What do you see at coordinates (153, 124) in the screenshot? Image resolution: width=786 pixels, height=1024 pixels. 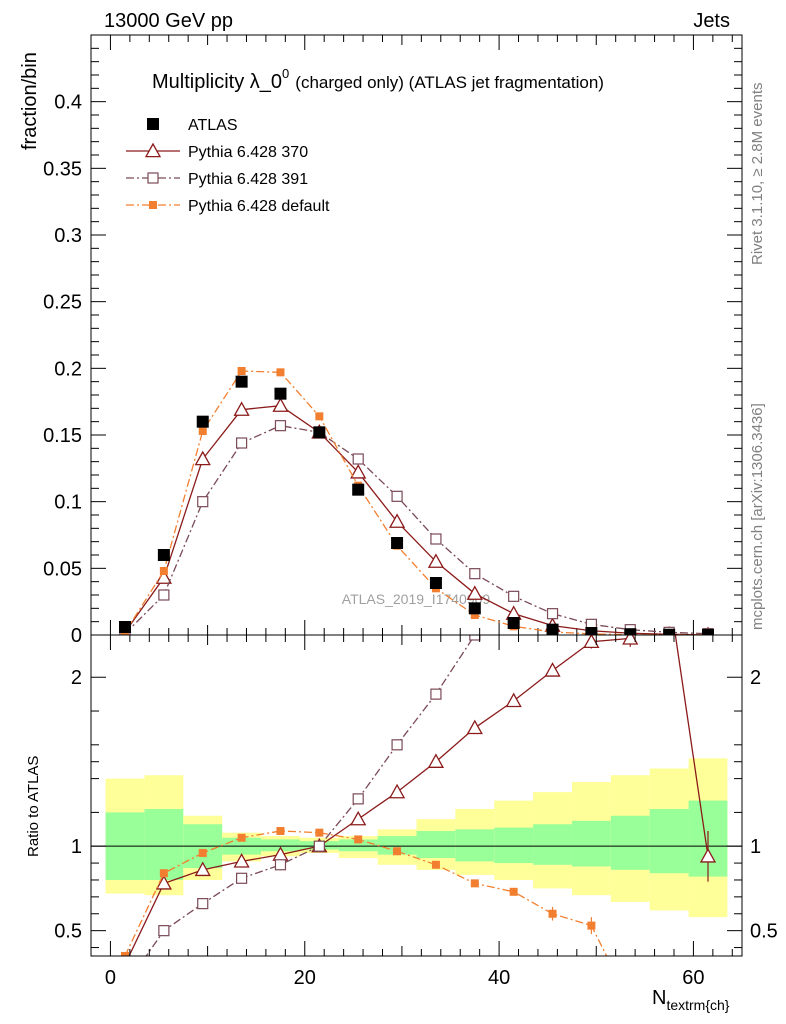 I see `legend-atlas-marker` at bounding box center [153, 124].